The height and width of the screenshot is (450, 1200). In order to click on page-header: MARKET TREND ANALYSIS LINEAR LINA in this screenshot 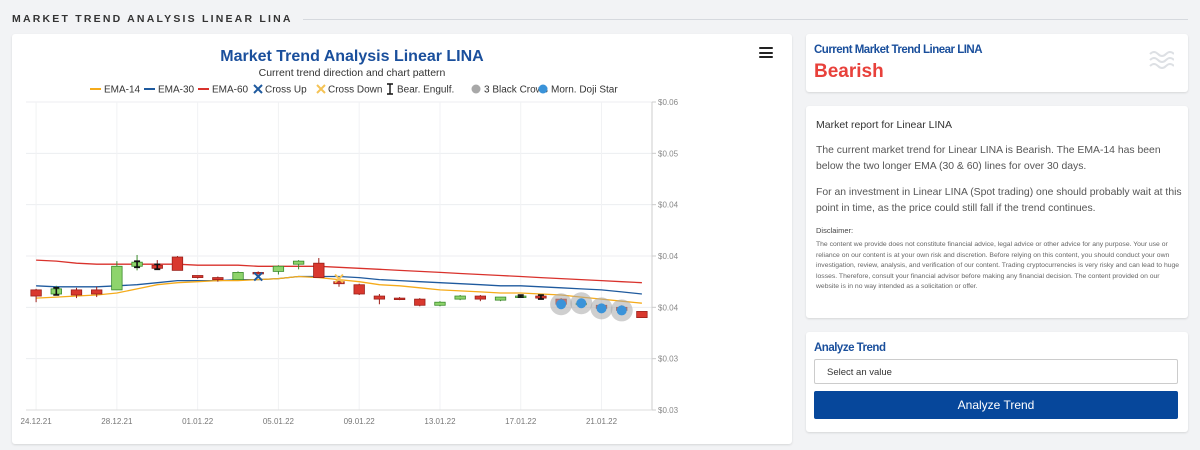, I will do `click(600, 19)`.